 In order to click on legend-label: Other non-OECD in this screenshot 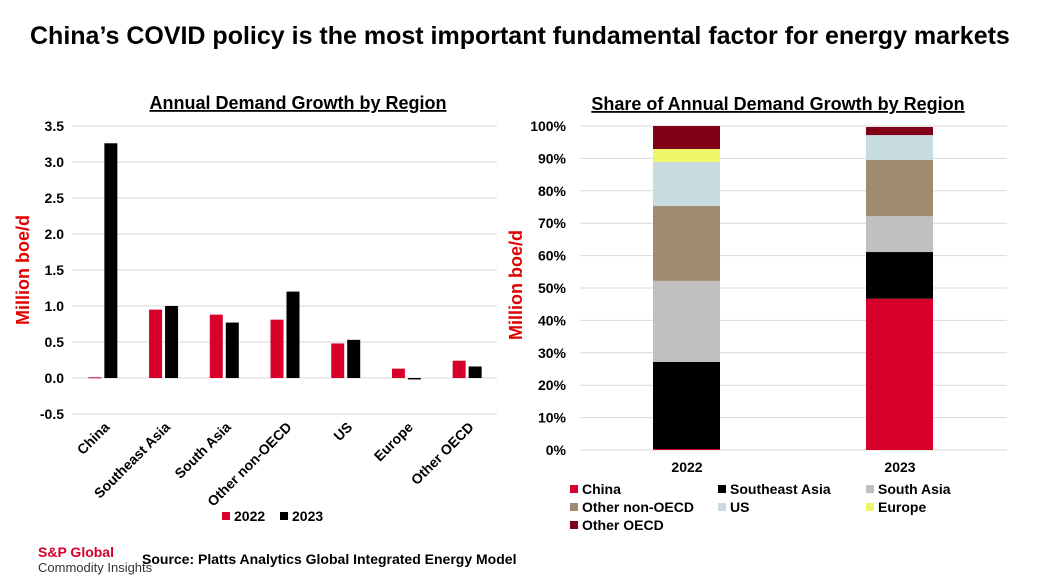, I will do `click(638, 507)`.